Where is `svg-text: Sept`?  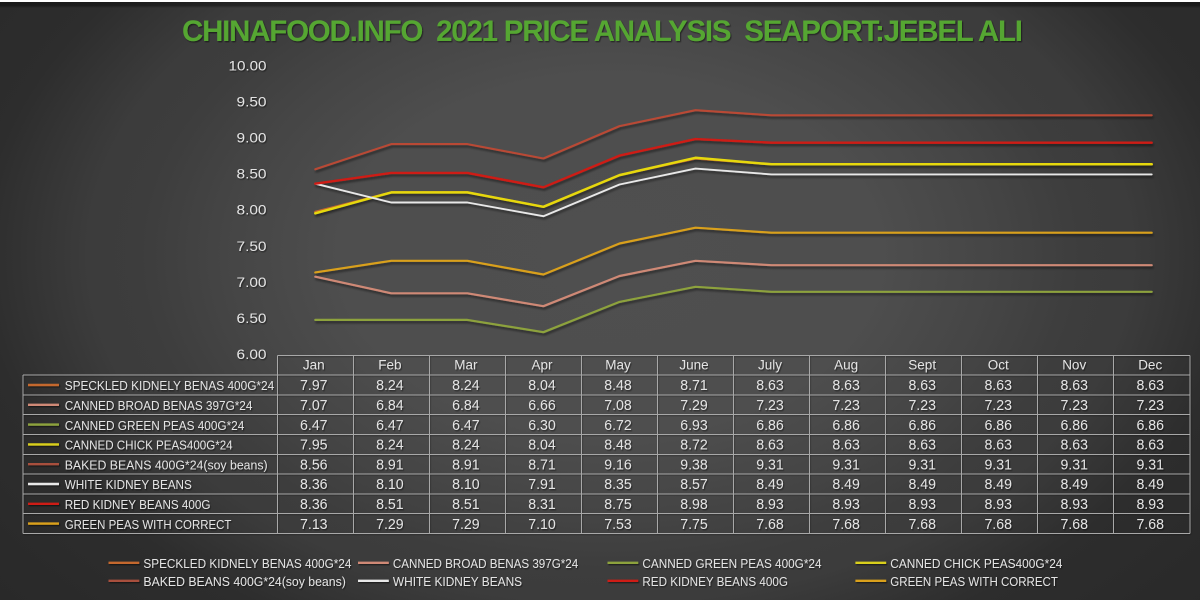
svg-text: Sept is located at coordinates (922, 365).